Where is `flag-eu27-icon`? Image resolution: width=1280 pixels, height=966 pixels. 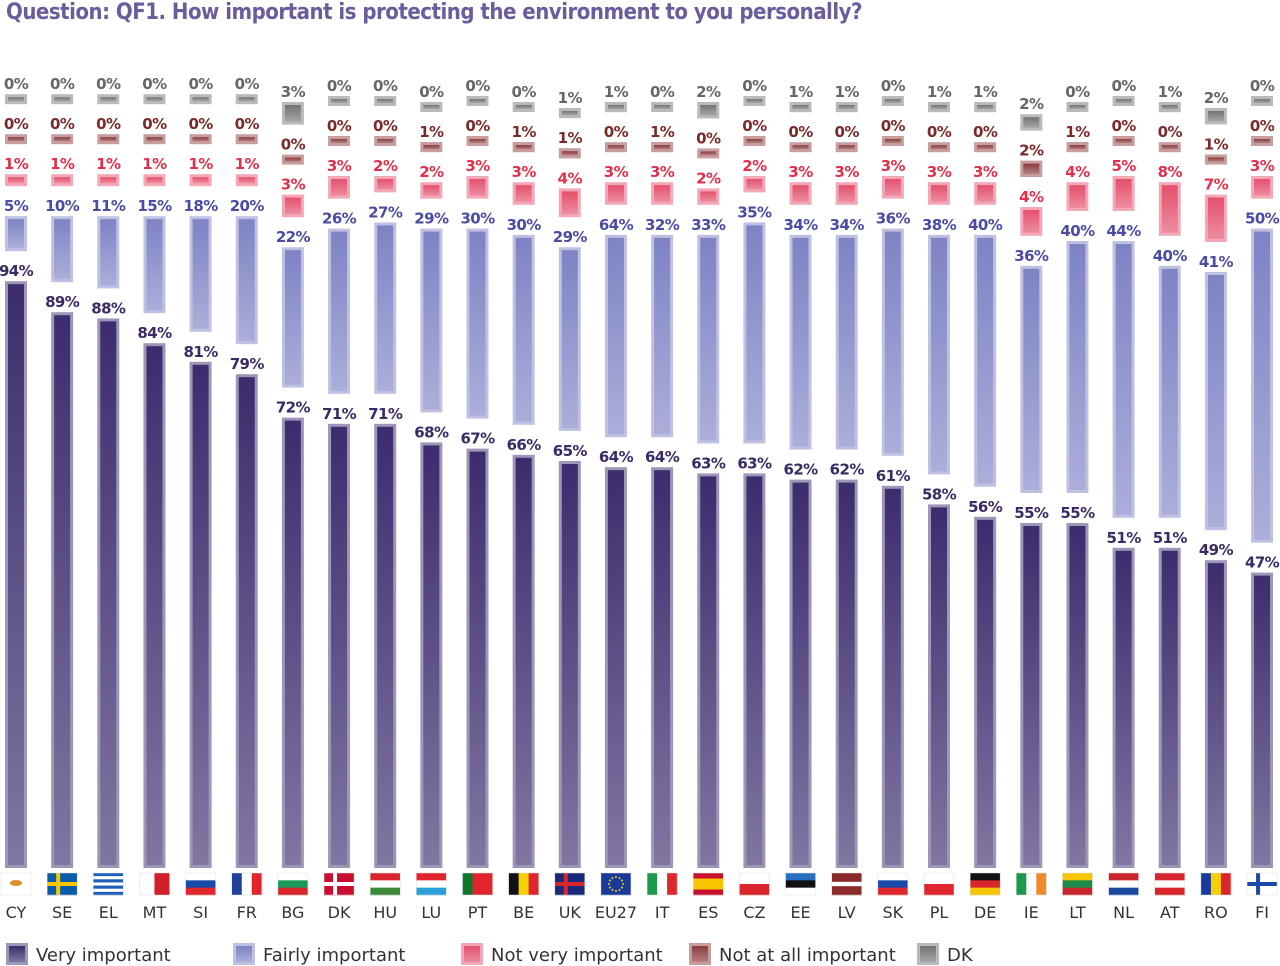
flag-eu27-icon is located at coordinates (616, 884).